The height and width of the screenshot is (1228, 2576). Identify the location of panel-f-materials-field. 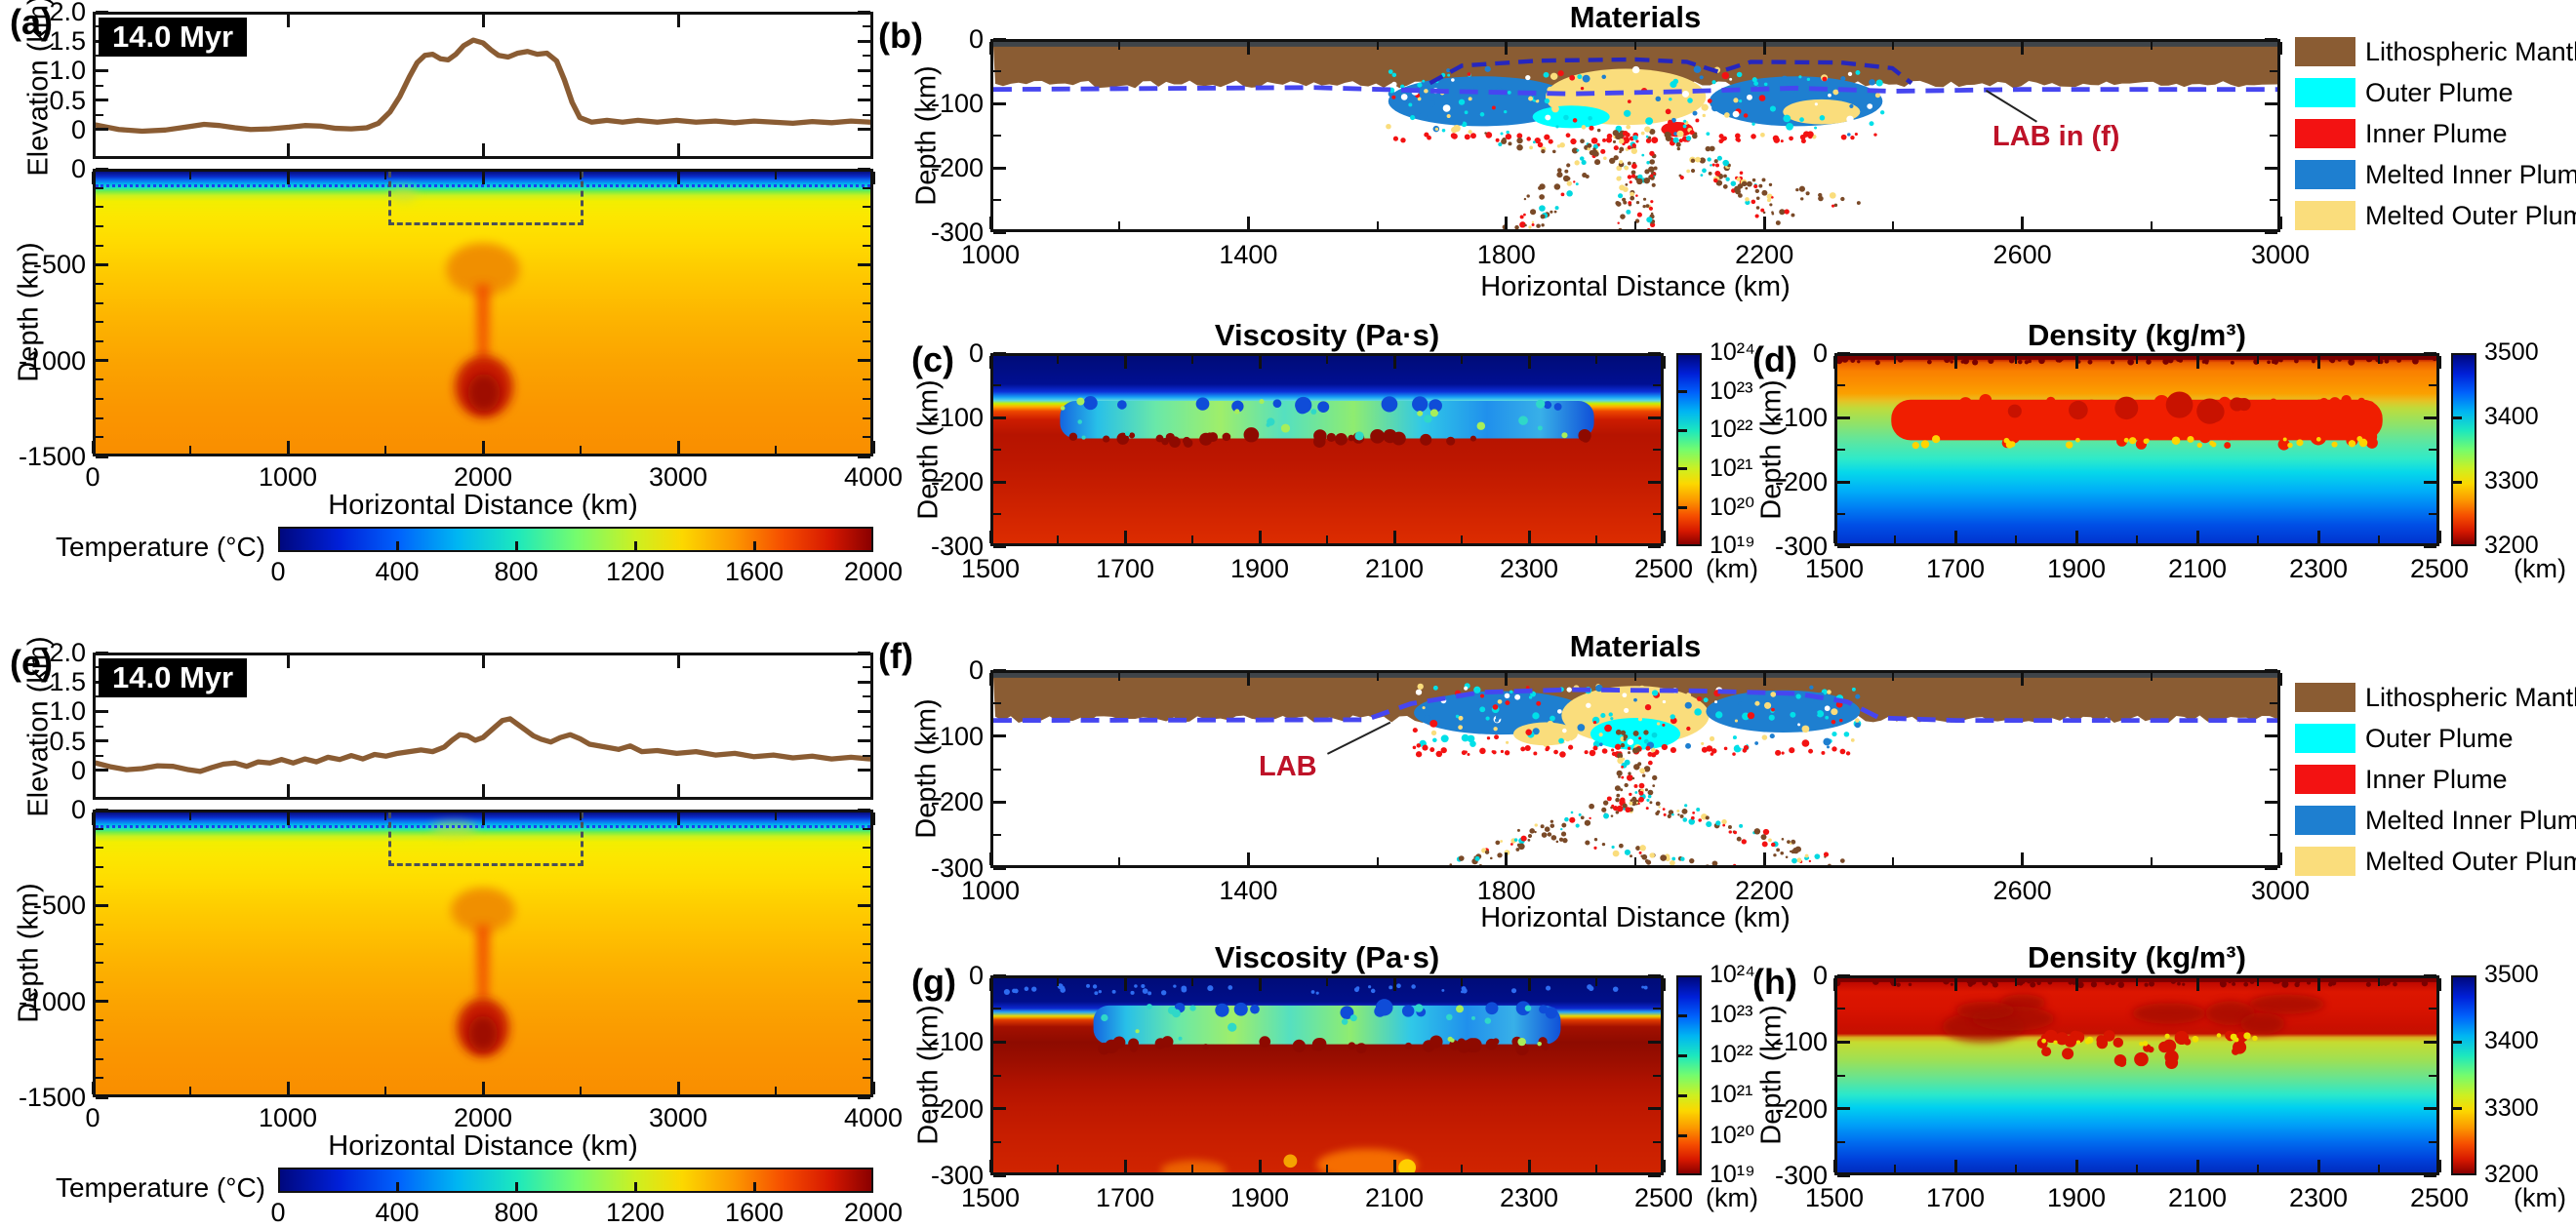
(1635, 769).